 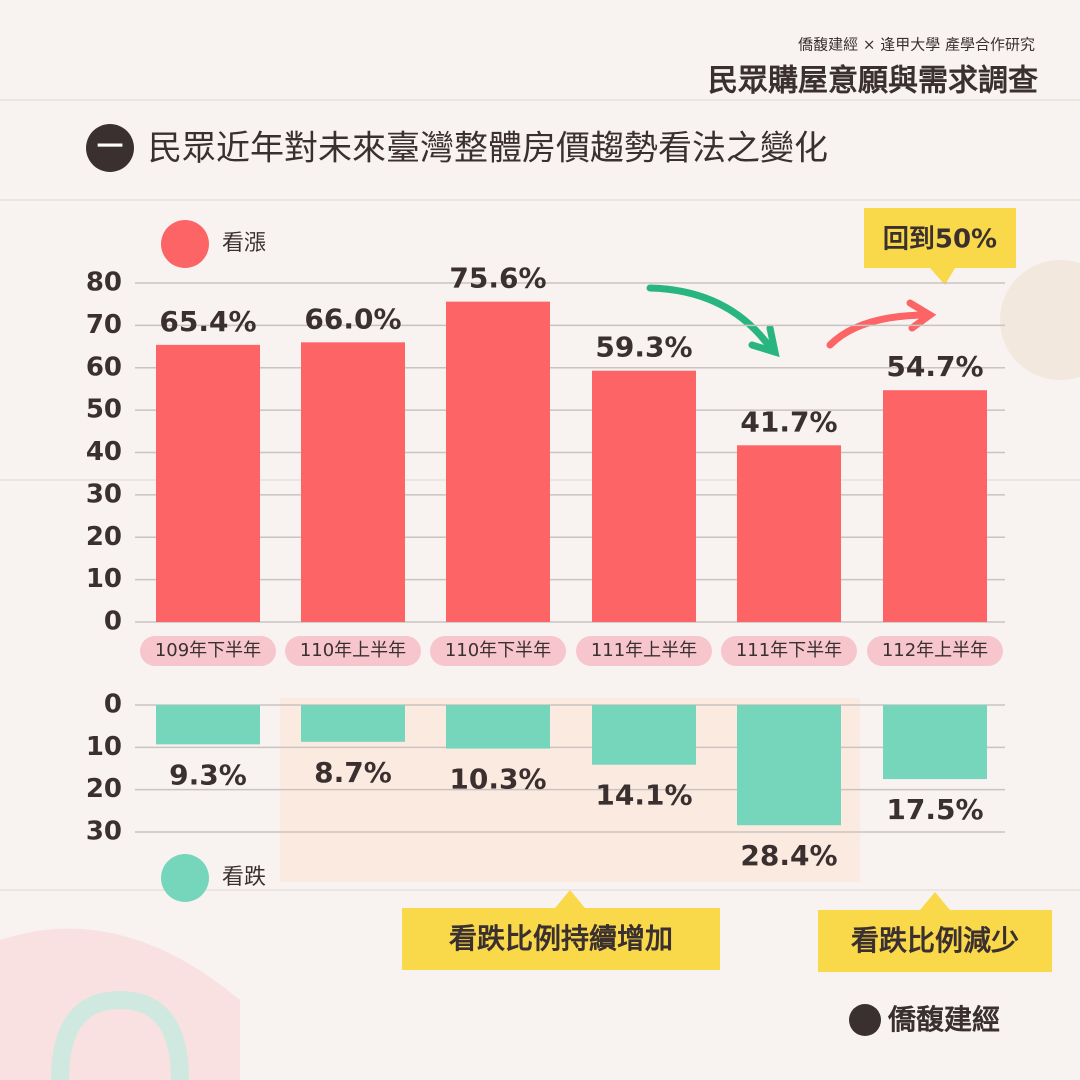 I want to click on value-label: 28.4%, so click(x=788, y=855).